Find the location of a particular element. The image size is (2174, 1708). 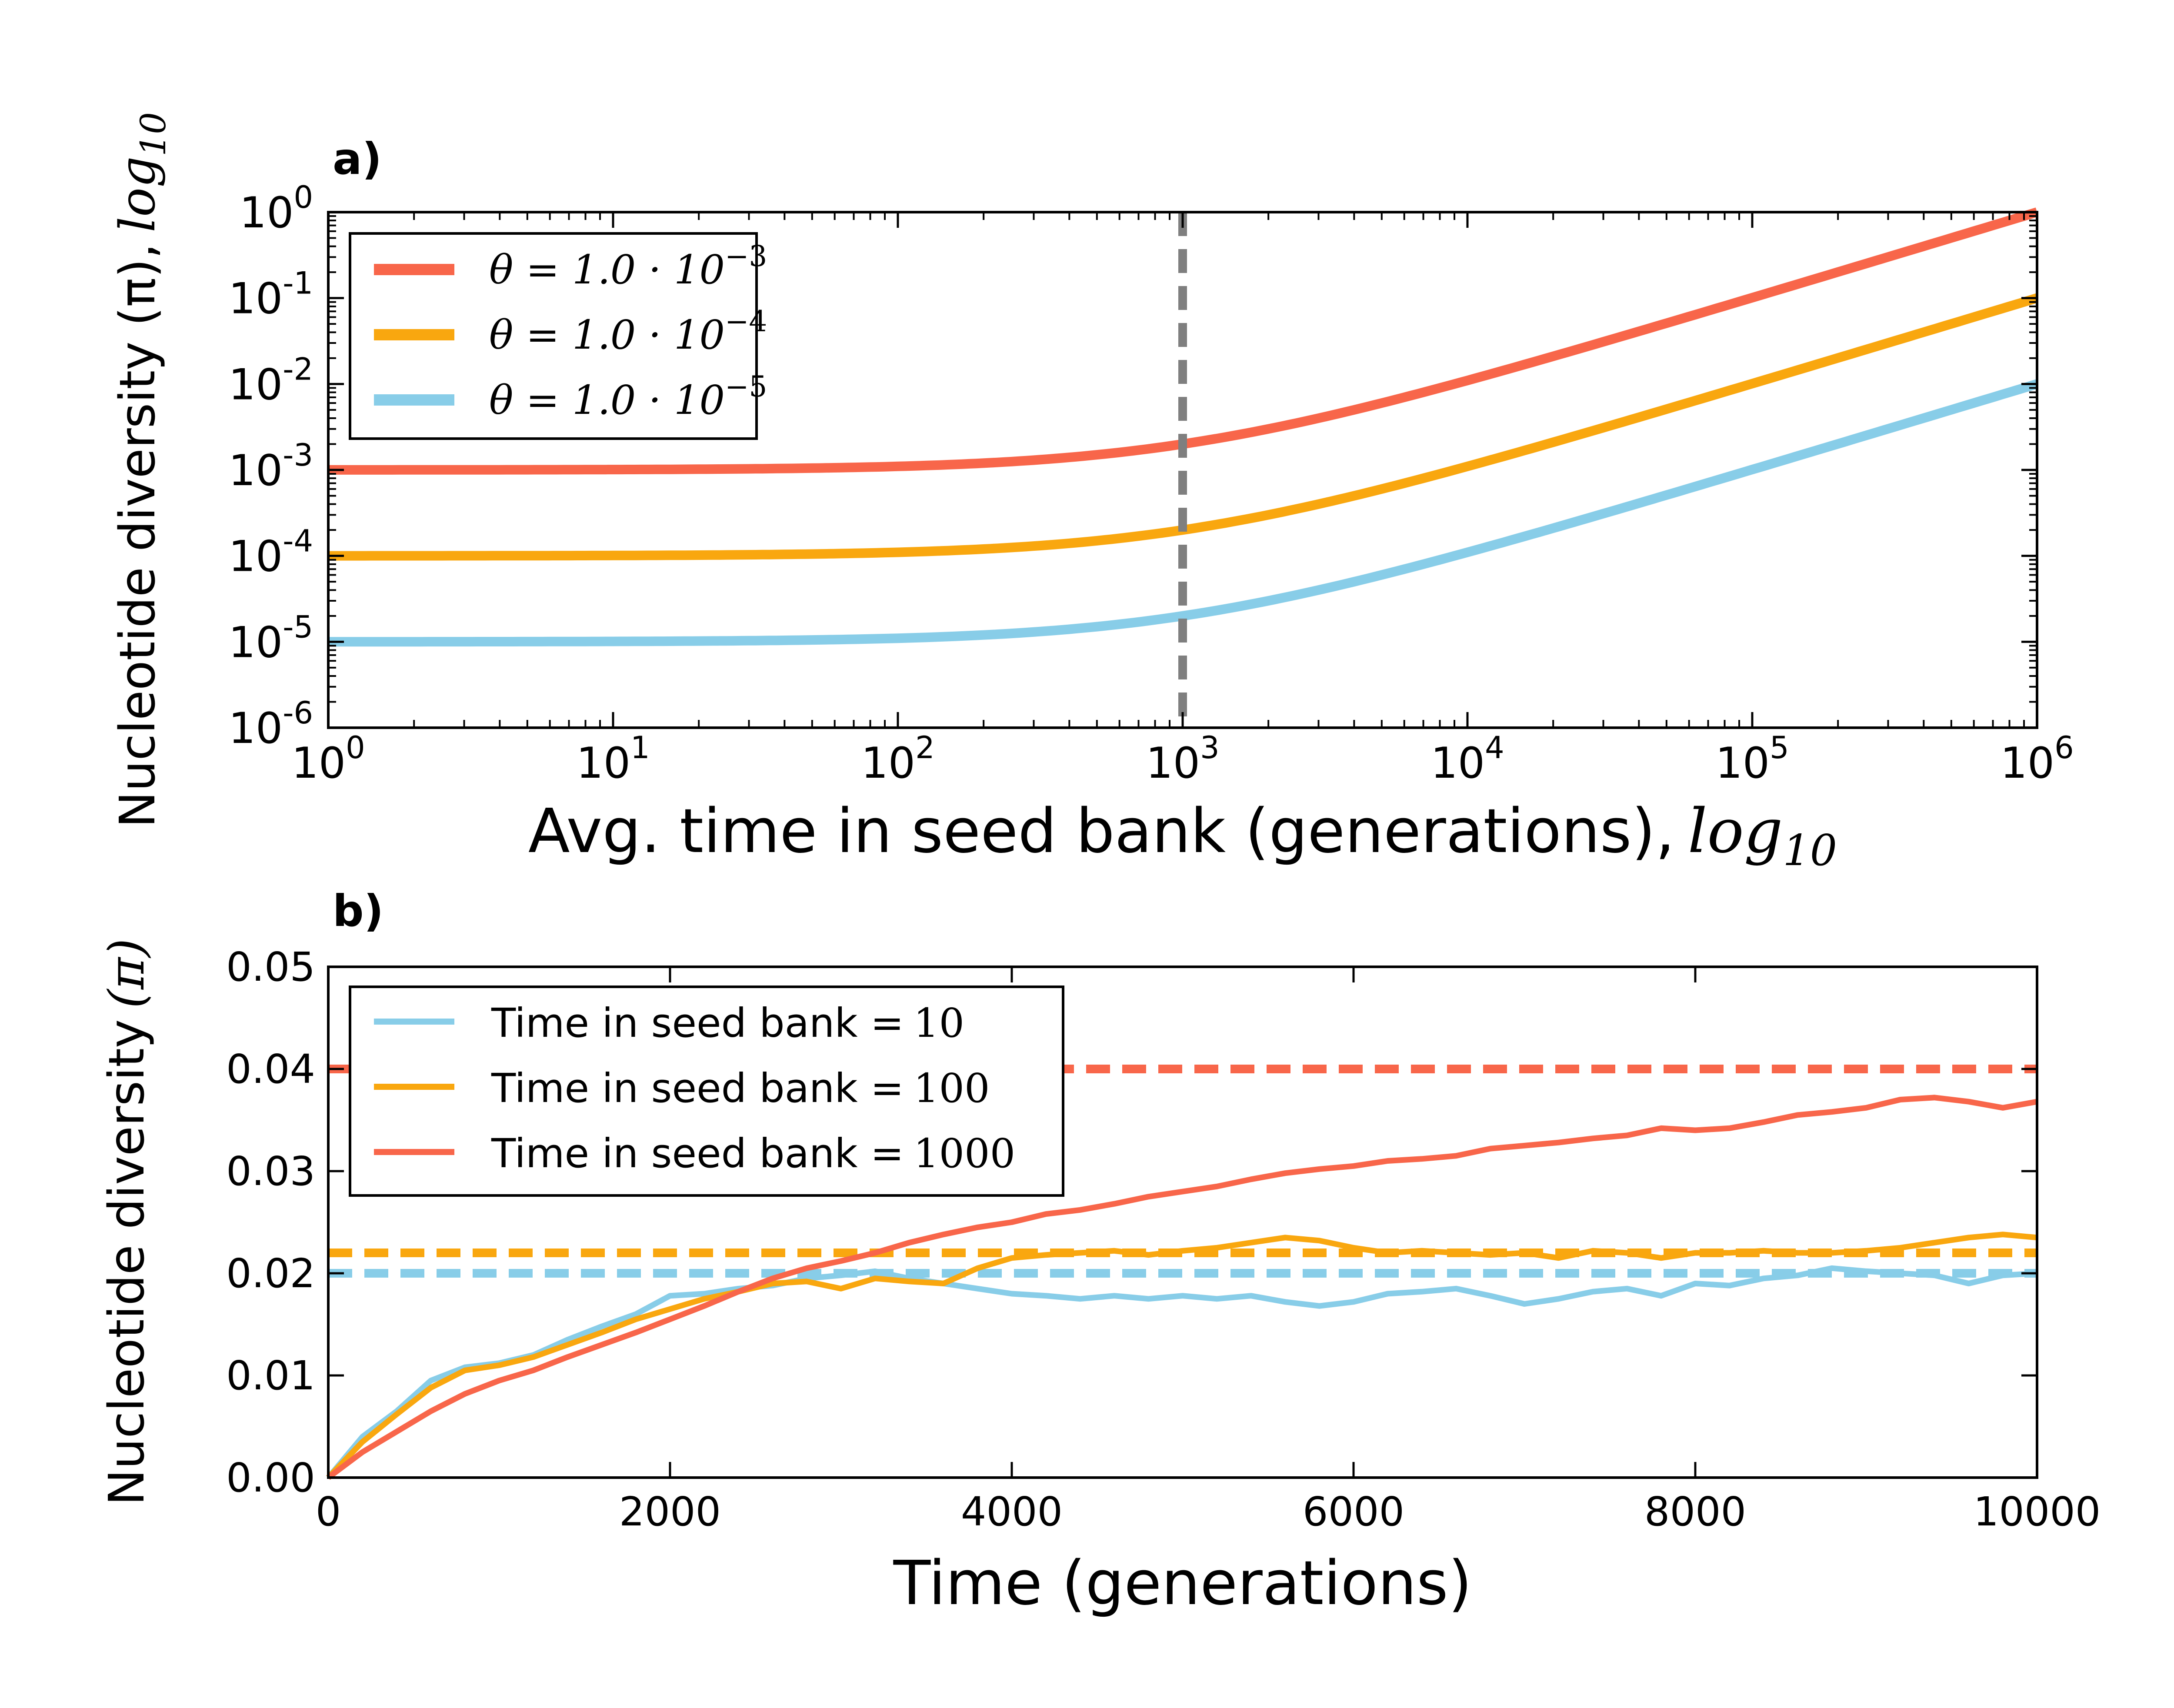

panel-b-x-tick-label: 2000 is located at coordinates (670, 1511).